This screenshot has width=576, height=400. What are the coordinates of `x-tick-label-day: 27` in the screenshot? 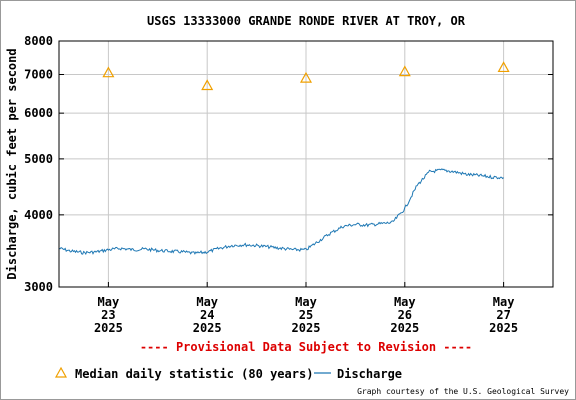 It's located at (503, 315).